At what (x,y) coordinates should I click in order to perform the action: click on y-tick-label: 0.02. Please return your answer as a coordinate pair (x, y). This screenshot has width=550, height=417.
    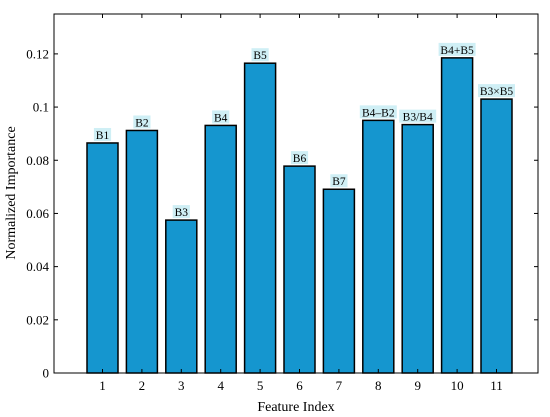
    Looking at the image, I should click on (37, 319).